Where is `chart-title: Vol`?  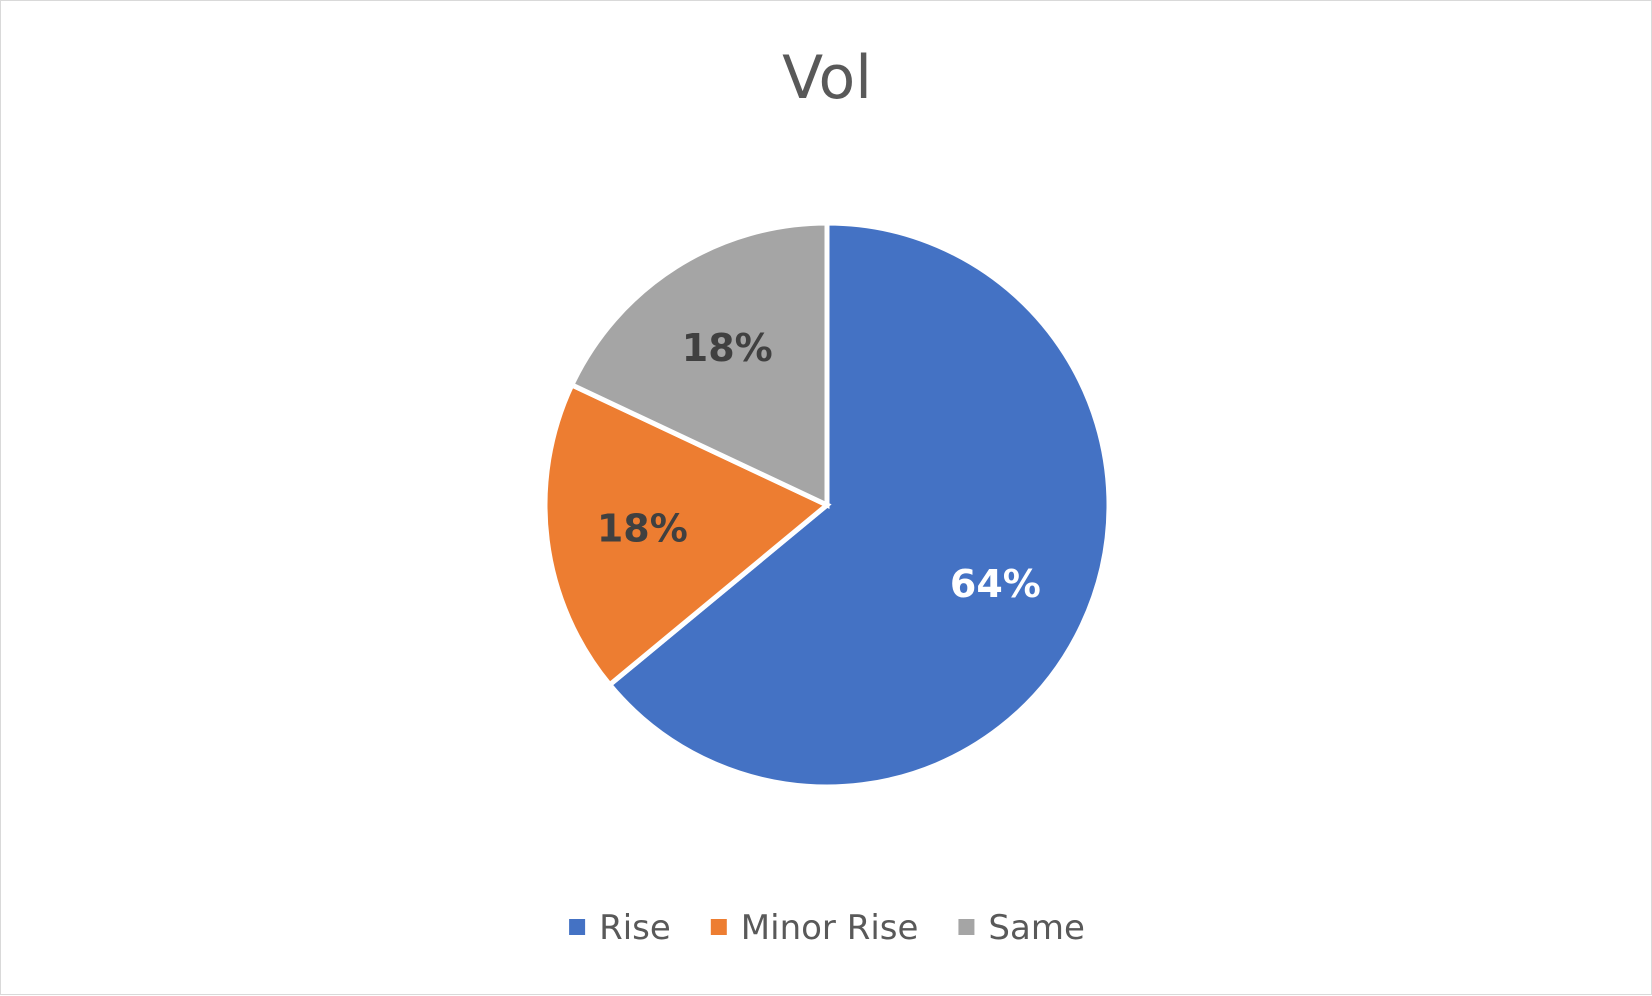
chart-title: Vol is located at coordinates (827, 78).